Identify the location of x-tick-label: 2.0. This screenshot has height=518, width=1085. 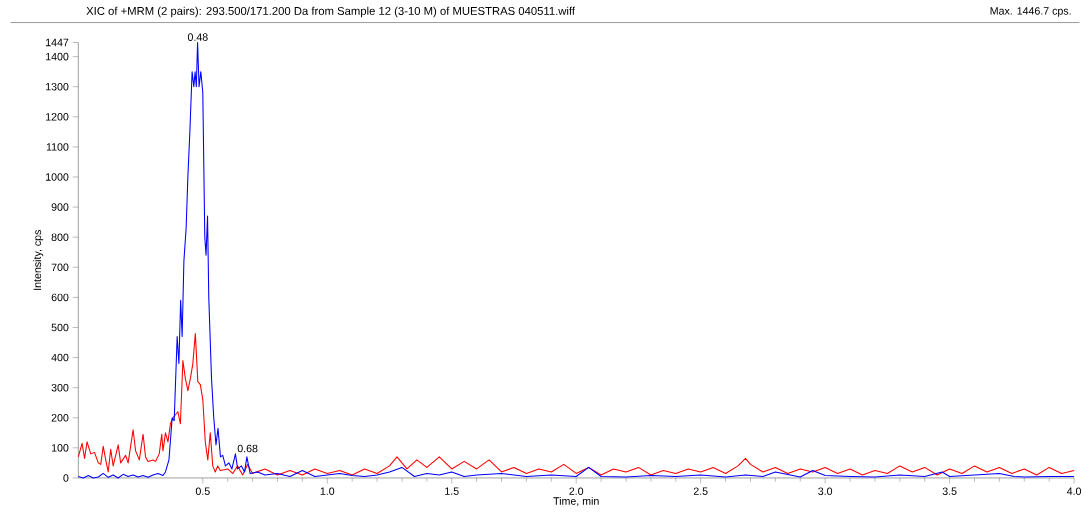
(576, 491).